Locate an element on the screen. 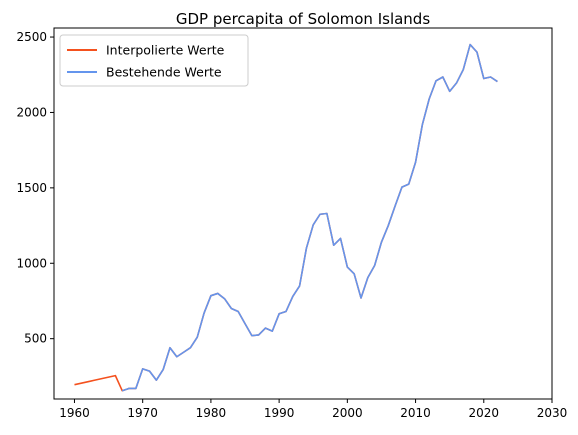 The height and width of the screenshot is (435, 578). y-tick-label: 500 is located at coordinates (35, 339).